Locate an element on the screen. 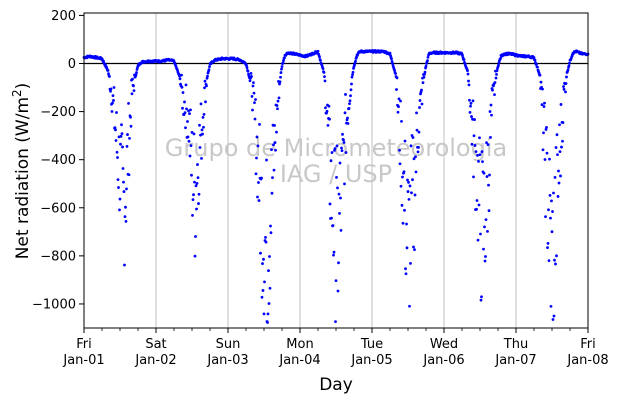 This screenshot has width=620, height=403. x-tick-label-date: Jan-08 is located at coordinates (587, 360).